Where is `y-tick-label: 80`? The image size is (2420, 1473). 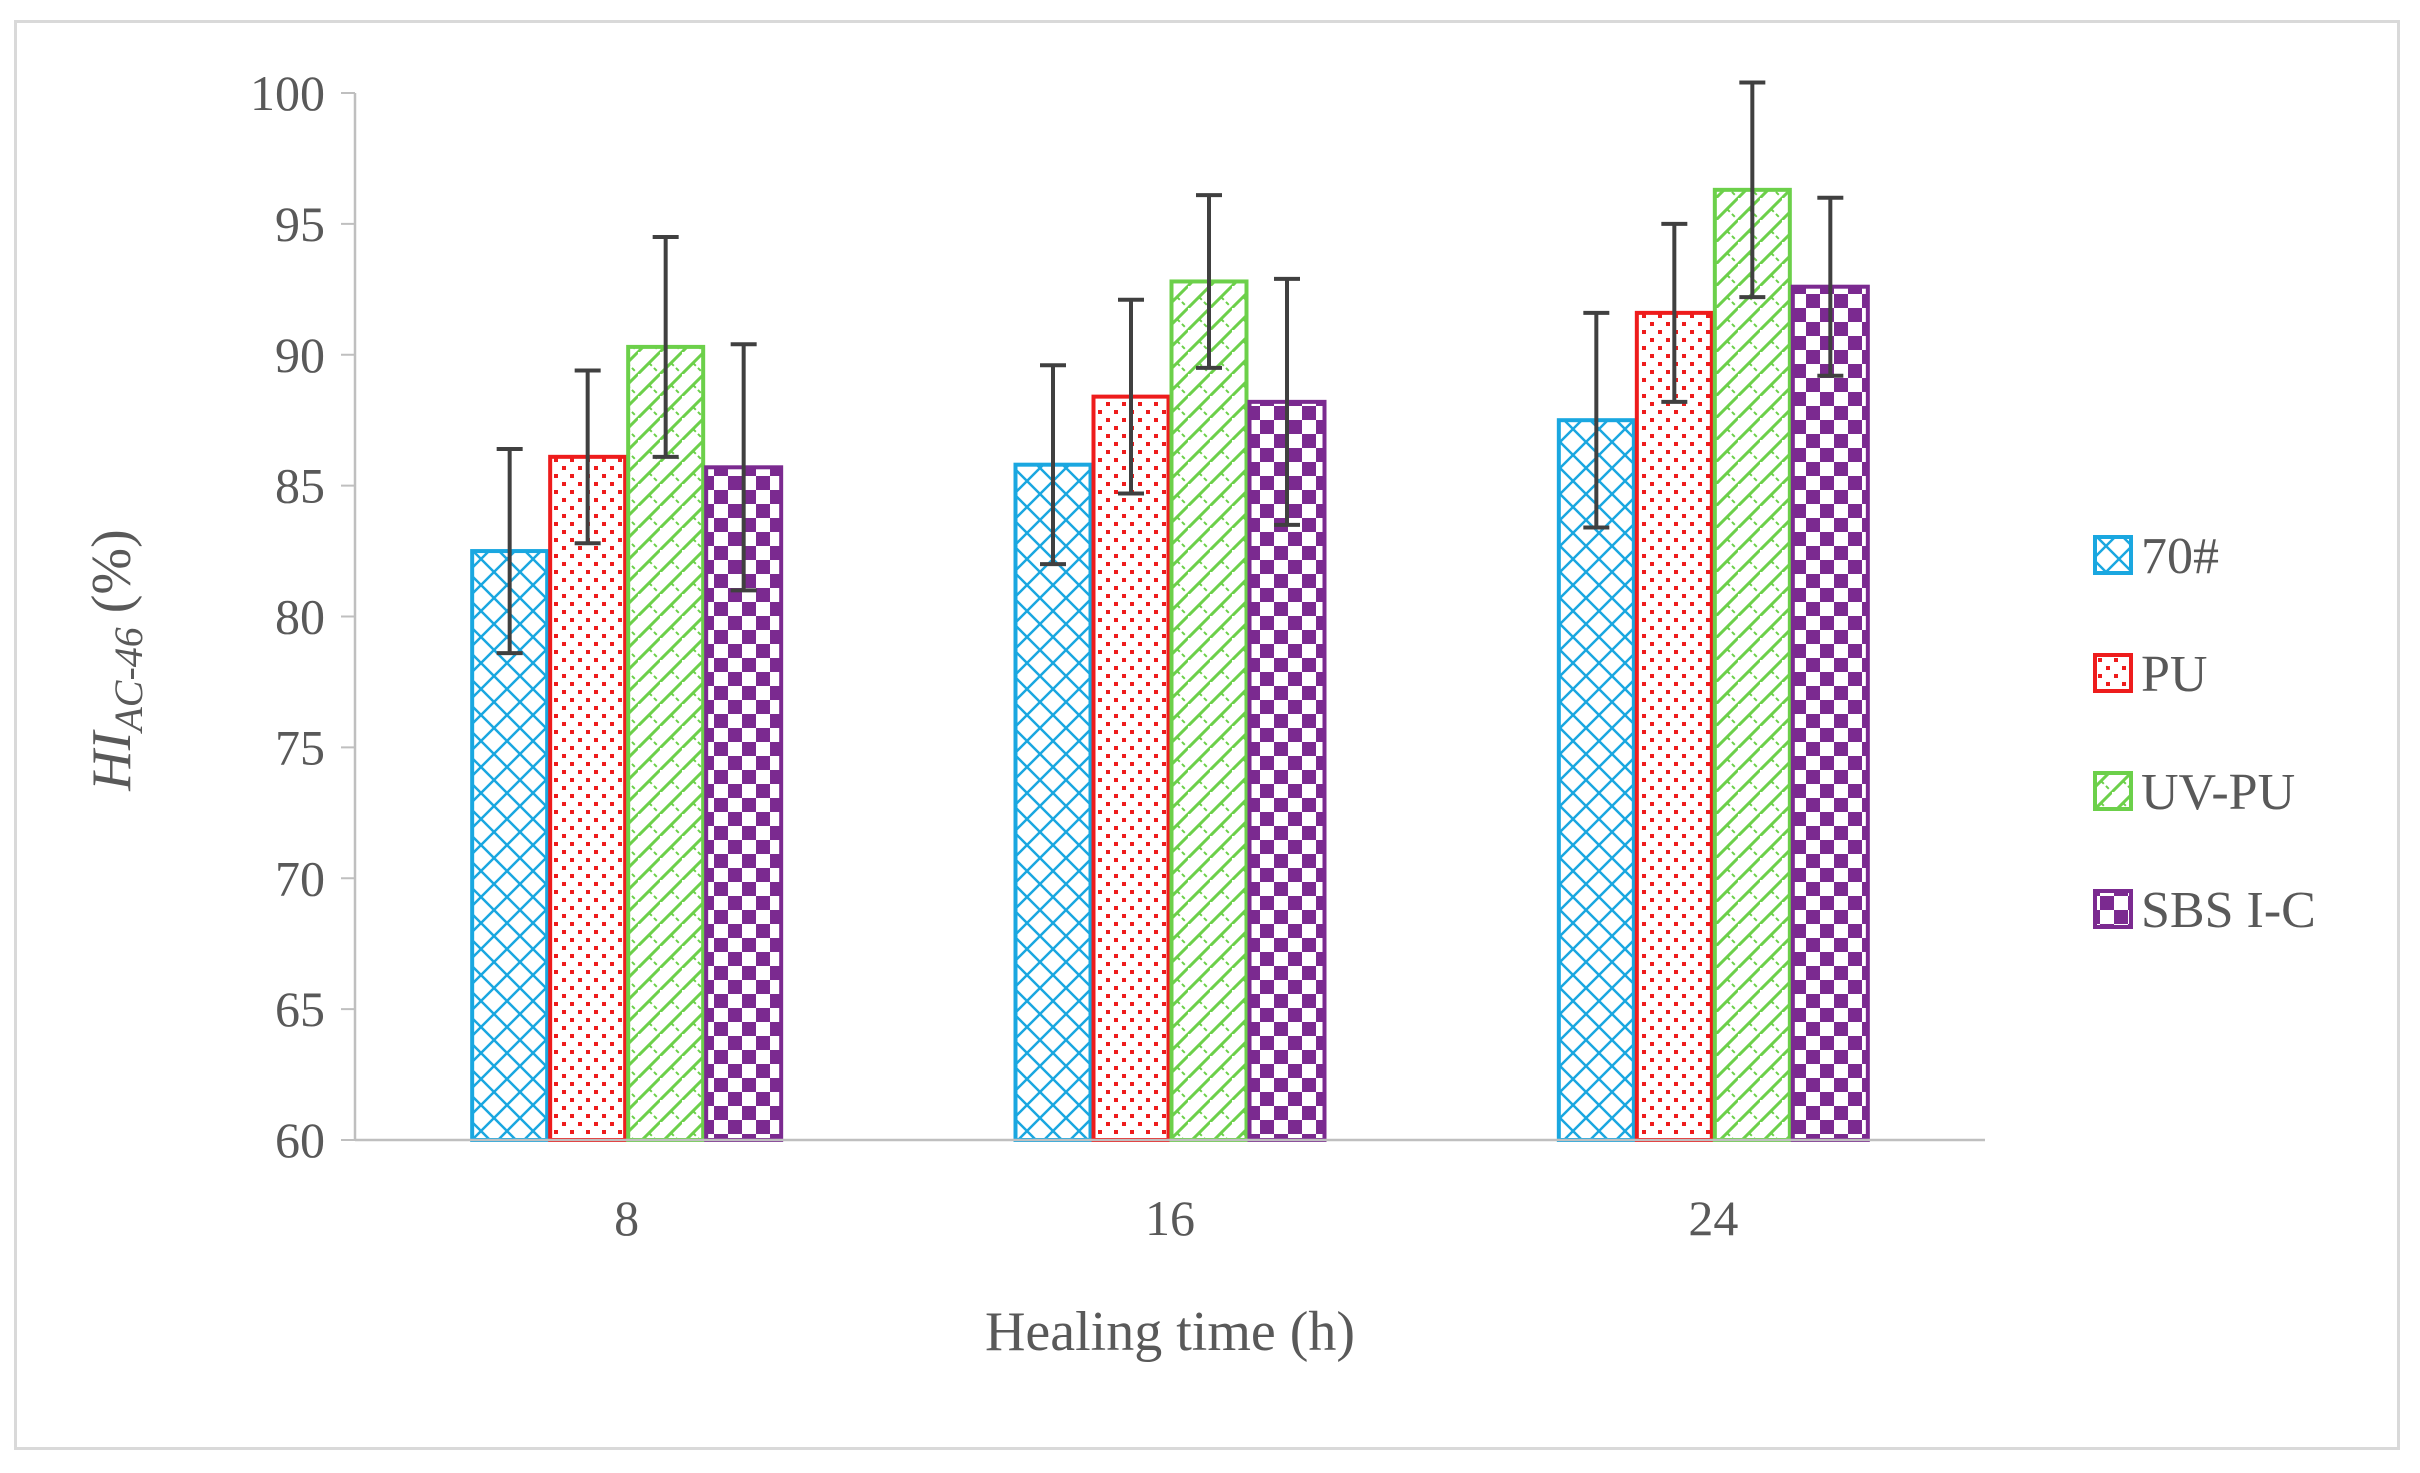
y-tick-label: 80 is located at coordinates (300, 617).